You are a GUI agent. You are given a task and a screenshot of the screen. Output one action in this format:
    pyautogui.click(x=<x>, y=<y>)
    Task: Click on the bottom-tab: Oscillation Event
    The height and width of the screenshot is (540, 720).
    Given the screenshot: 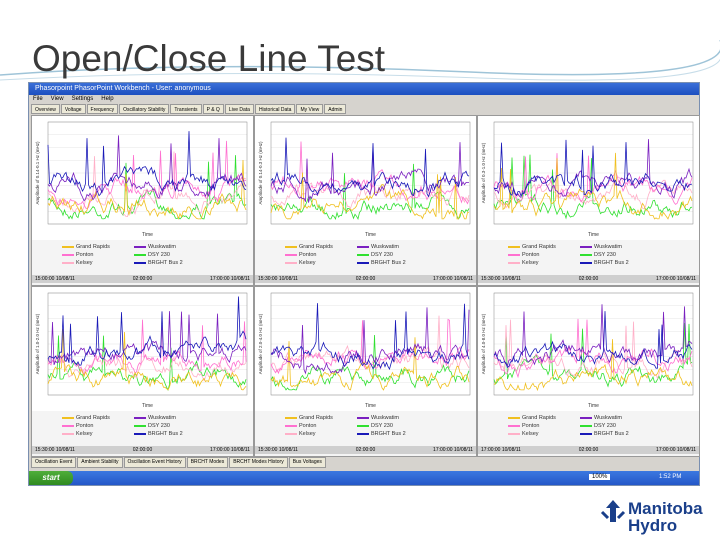 What is the action you would take?
    pyautogui.click(x=54, y=462)
    